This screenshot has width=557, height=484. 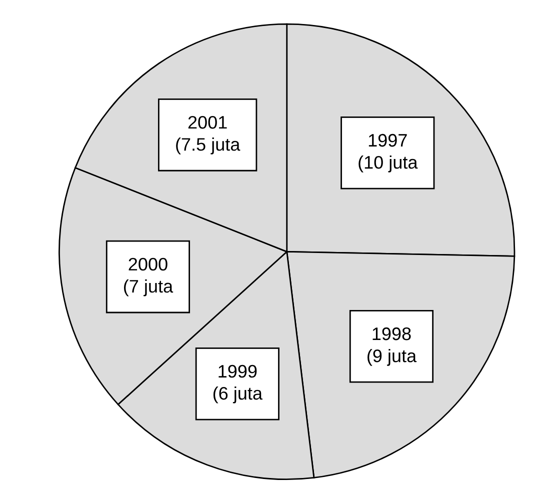 I want to click on data-label: (9 juta, so click(x=392, y=357).